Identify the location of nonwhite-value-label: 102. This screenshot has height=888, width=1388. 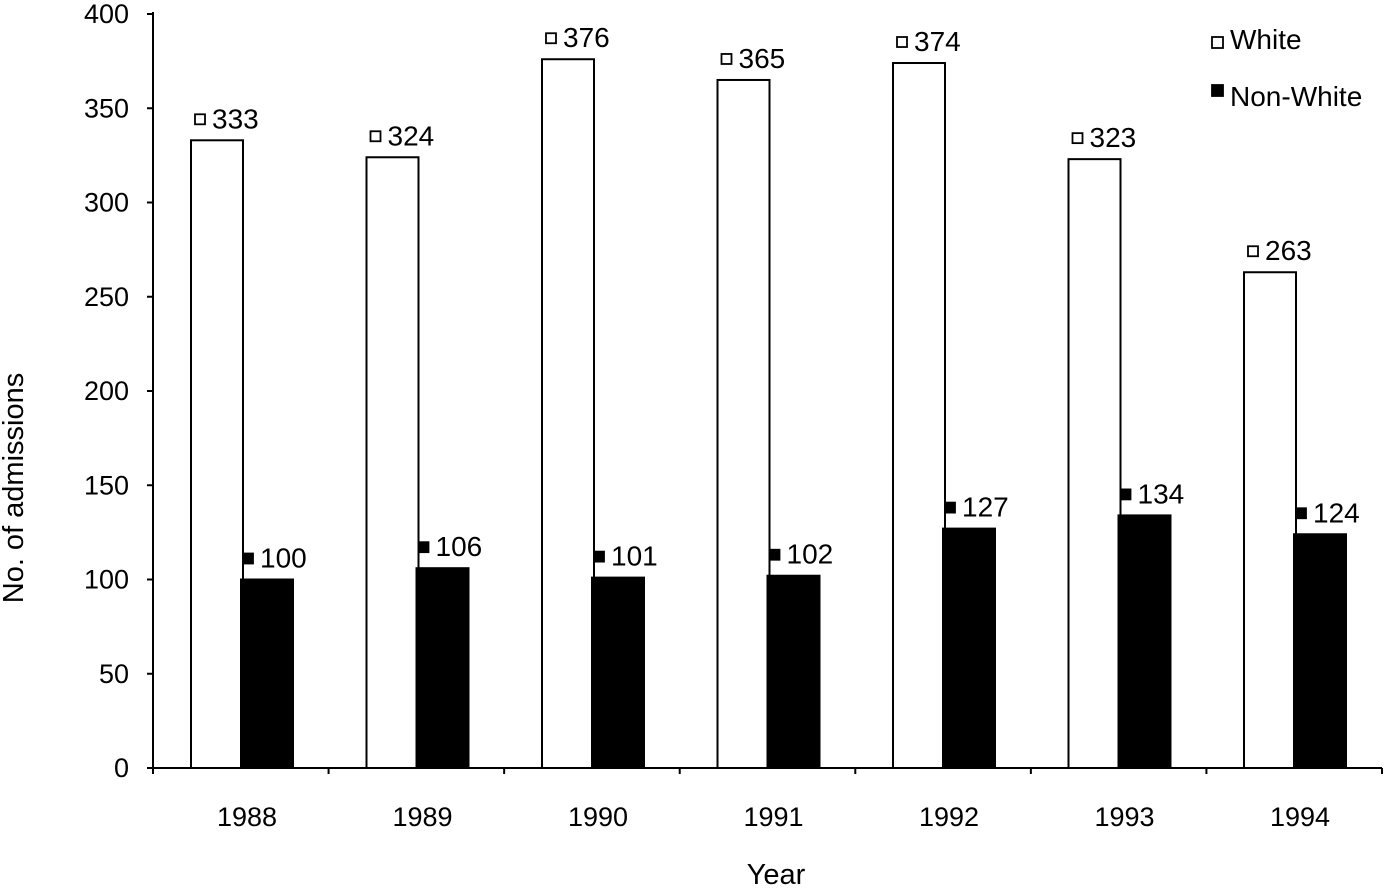
(810, 554).